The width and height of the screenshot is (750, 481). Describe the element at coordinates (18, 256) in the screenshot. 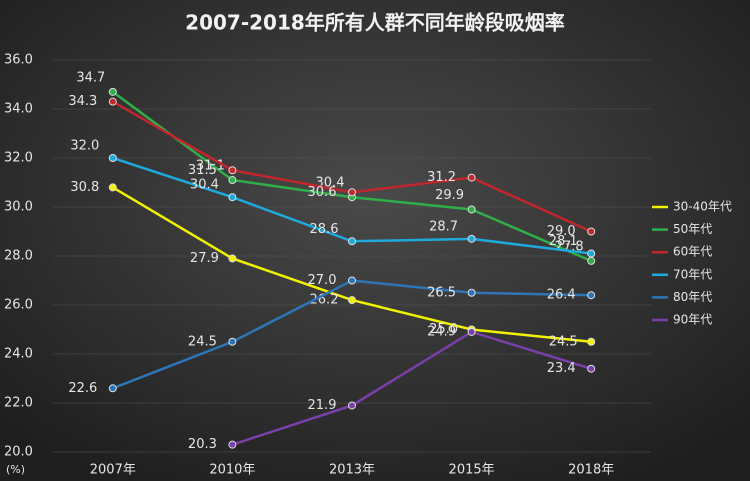

I see `y-tick-label: 28.0` at that location.